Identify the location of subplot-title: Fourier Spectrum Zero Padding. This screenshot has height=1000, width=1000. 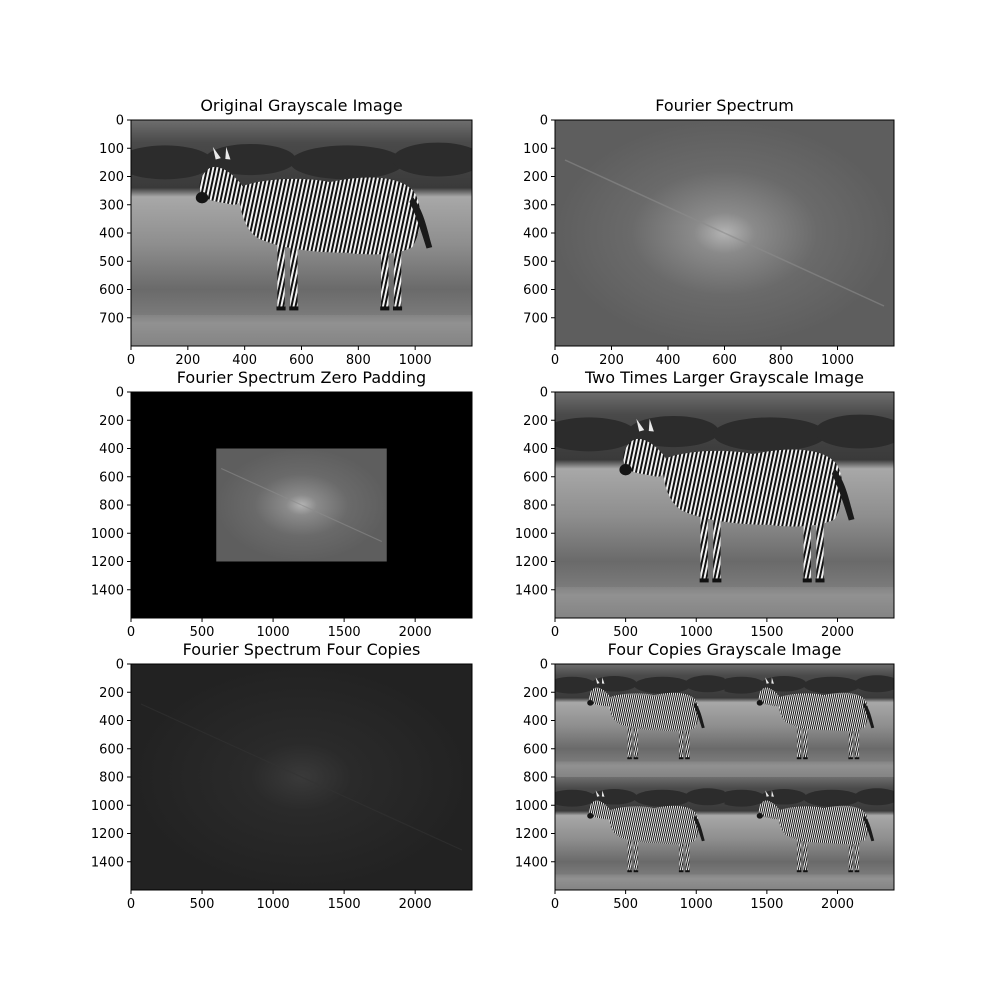
(301, 377).